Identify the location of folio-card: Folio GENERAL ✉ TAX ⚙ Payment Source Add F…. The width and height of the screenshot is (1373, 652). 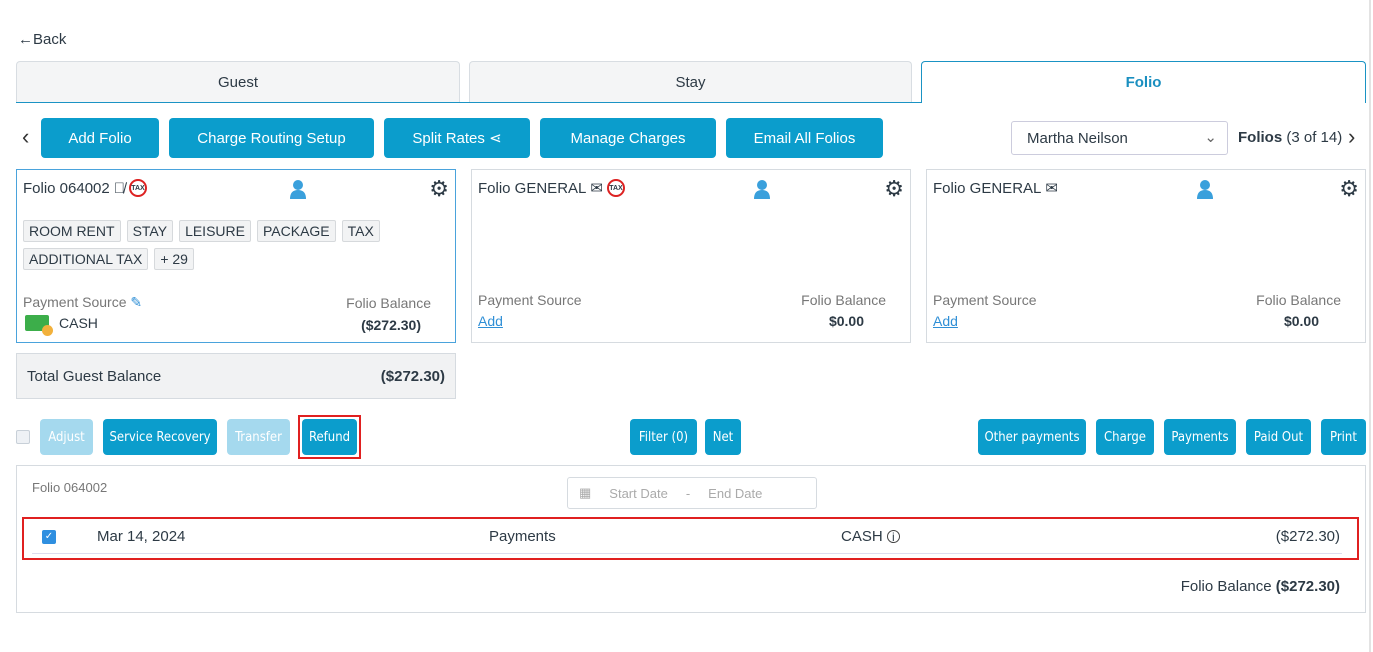
(691, 256).